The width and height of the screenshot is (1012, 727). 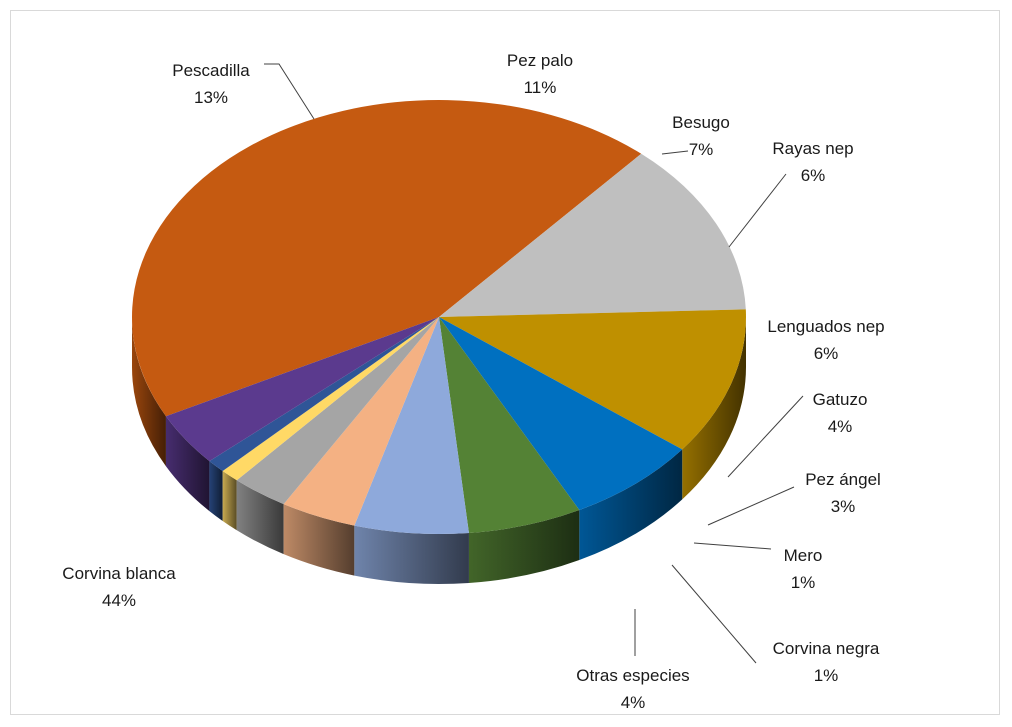 I want to click on data-label-pct-corvina-blanca: 44%, so click(x=119, y=600).